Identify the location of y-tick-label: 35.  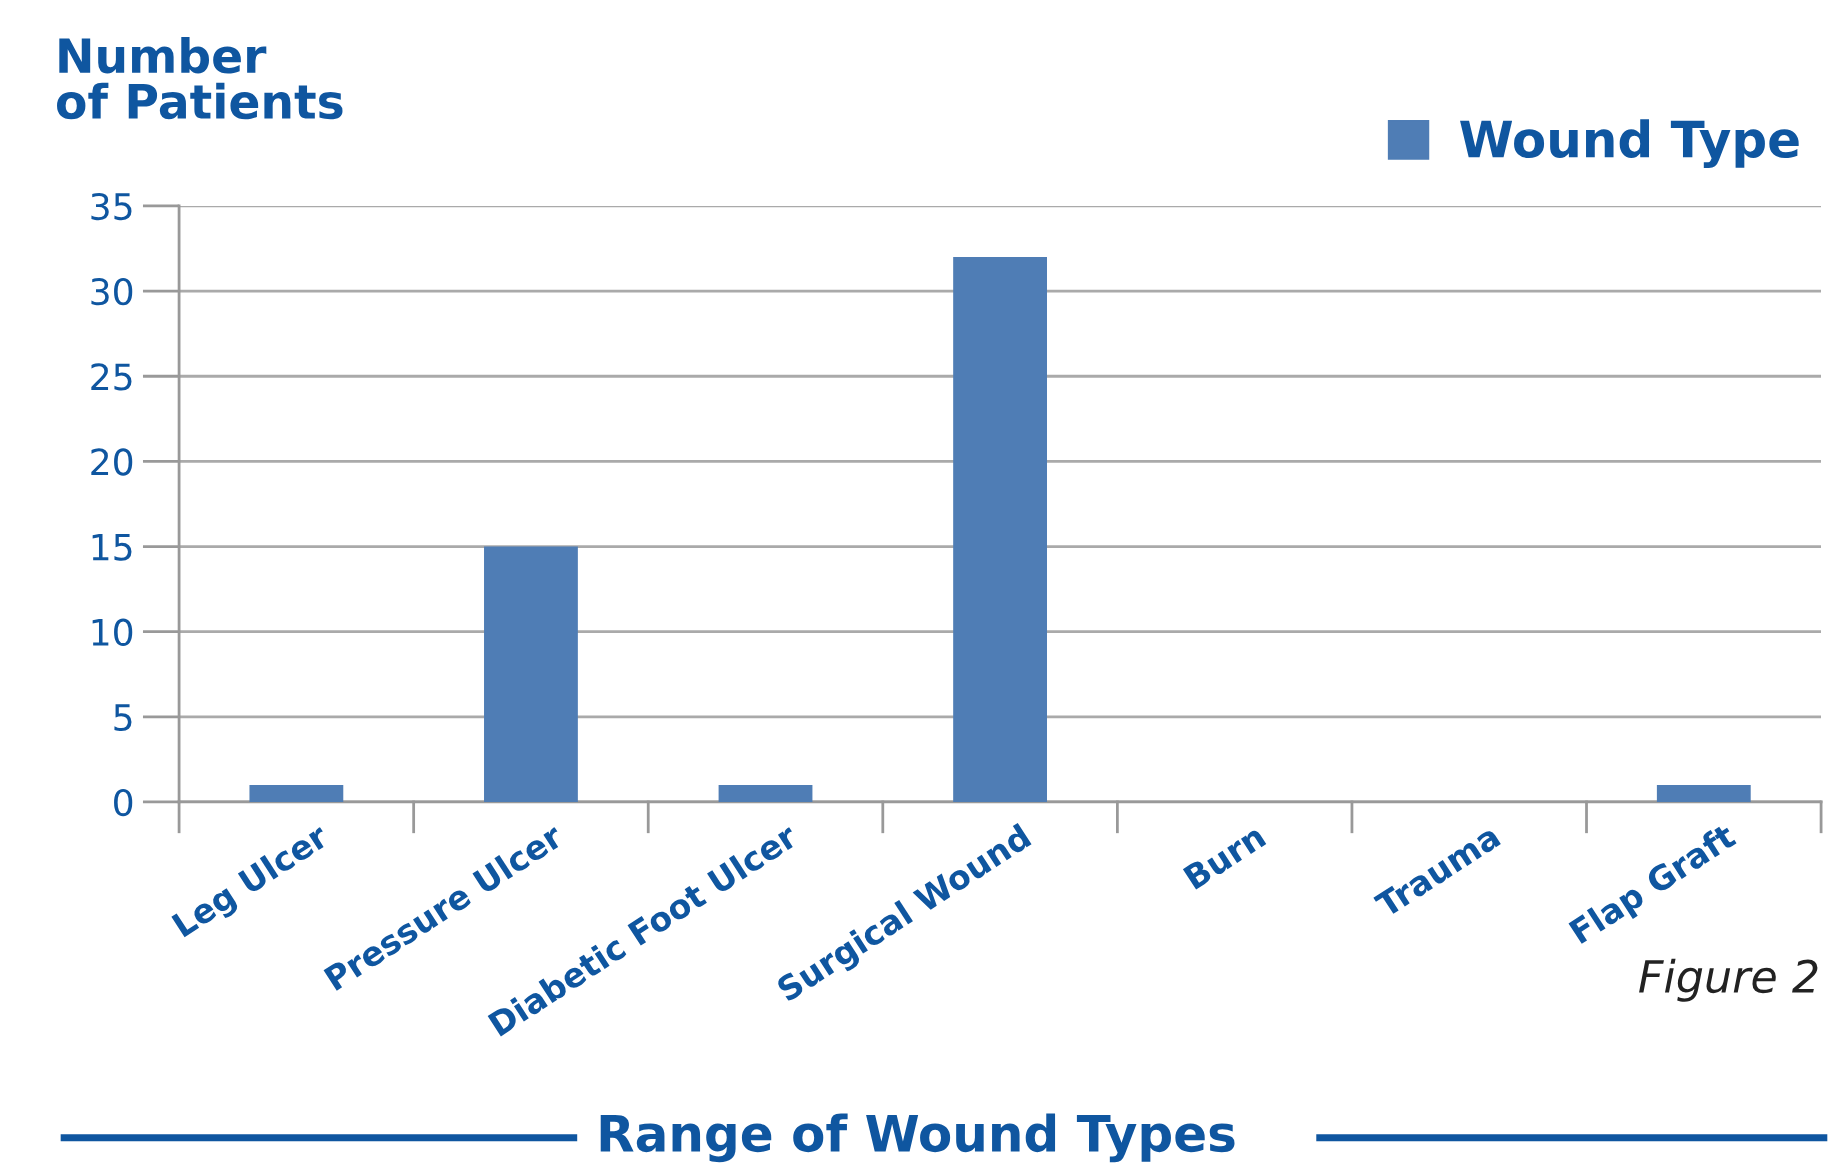
(111, 206).